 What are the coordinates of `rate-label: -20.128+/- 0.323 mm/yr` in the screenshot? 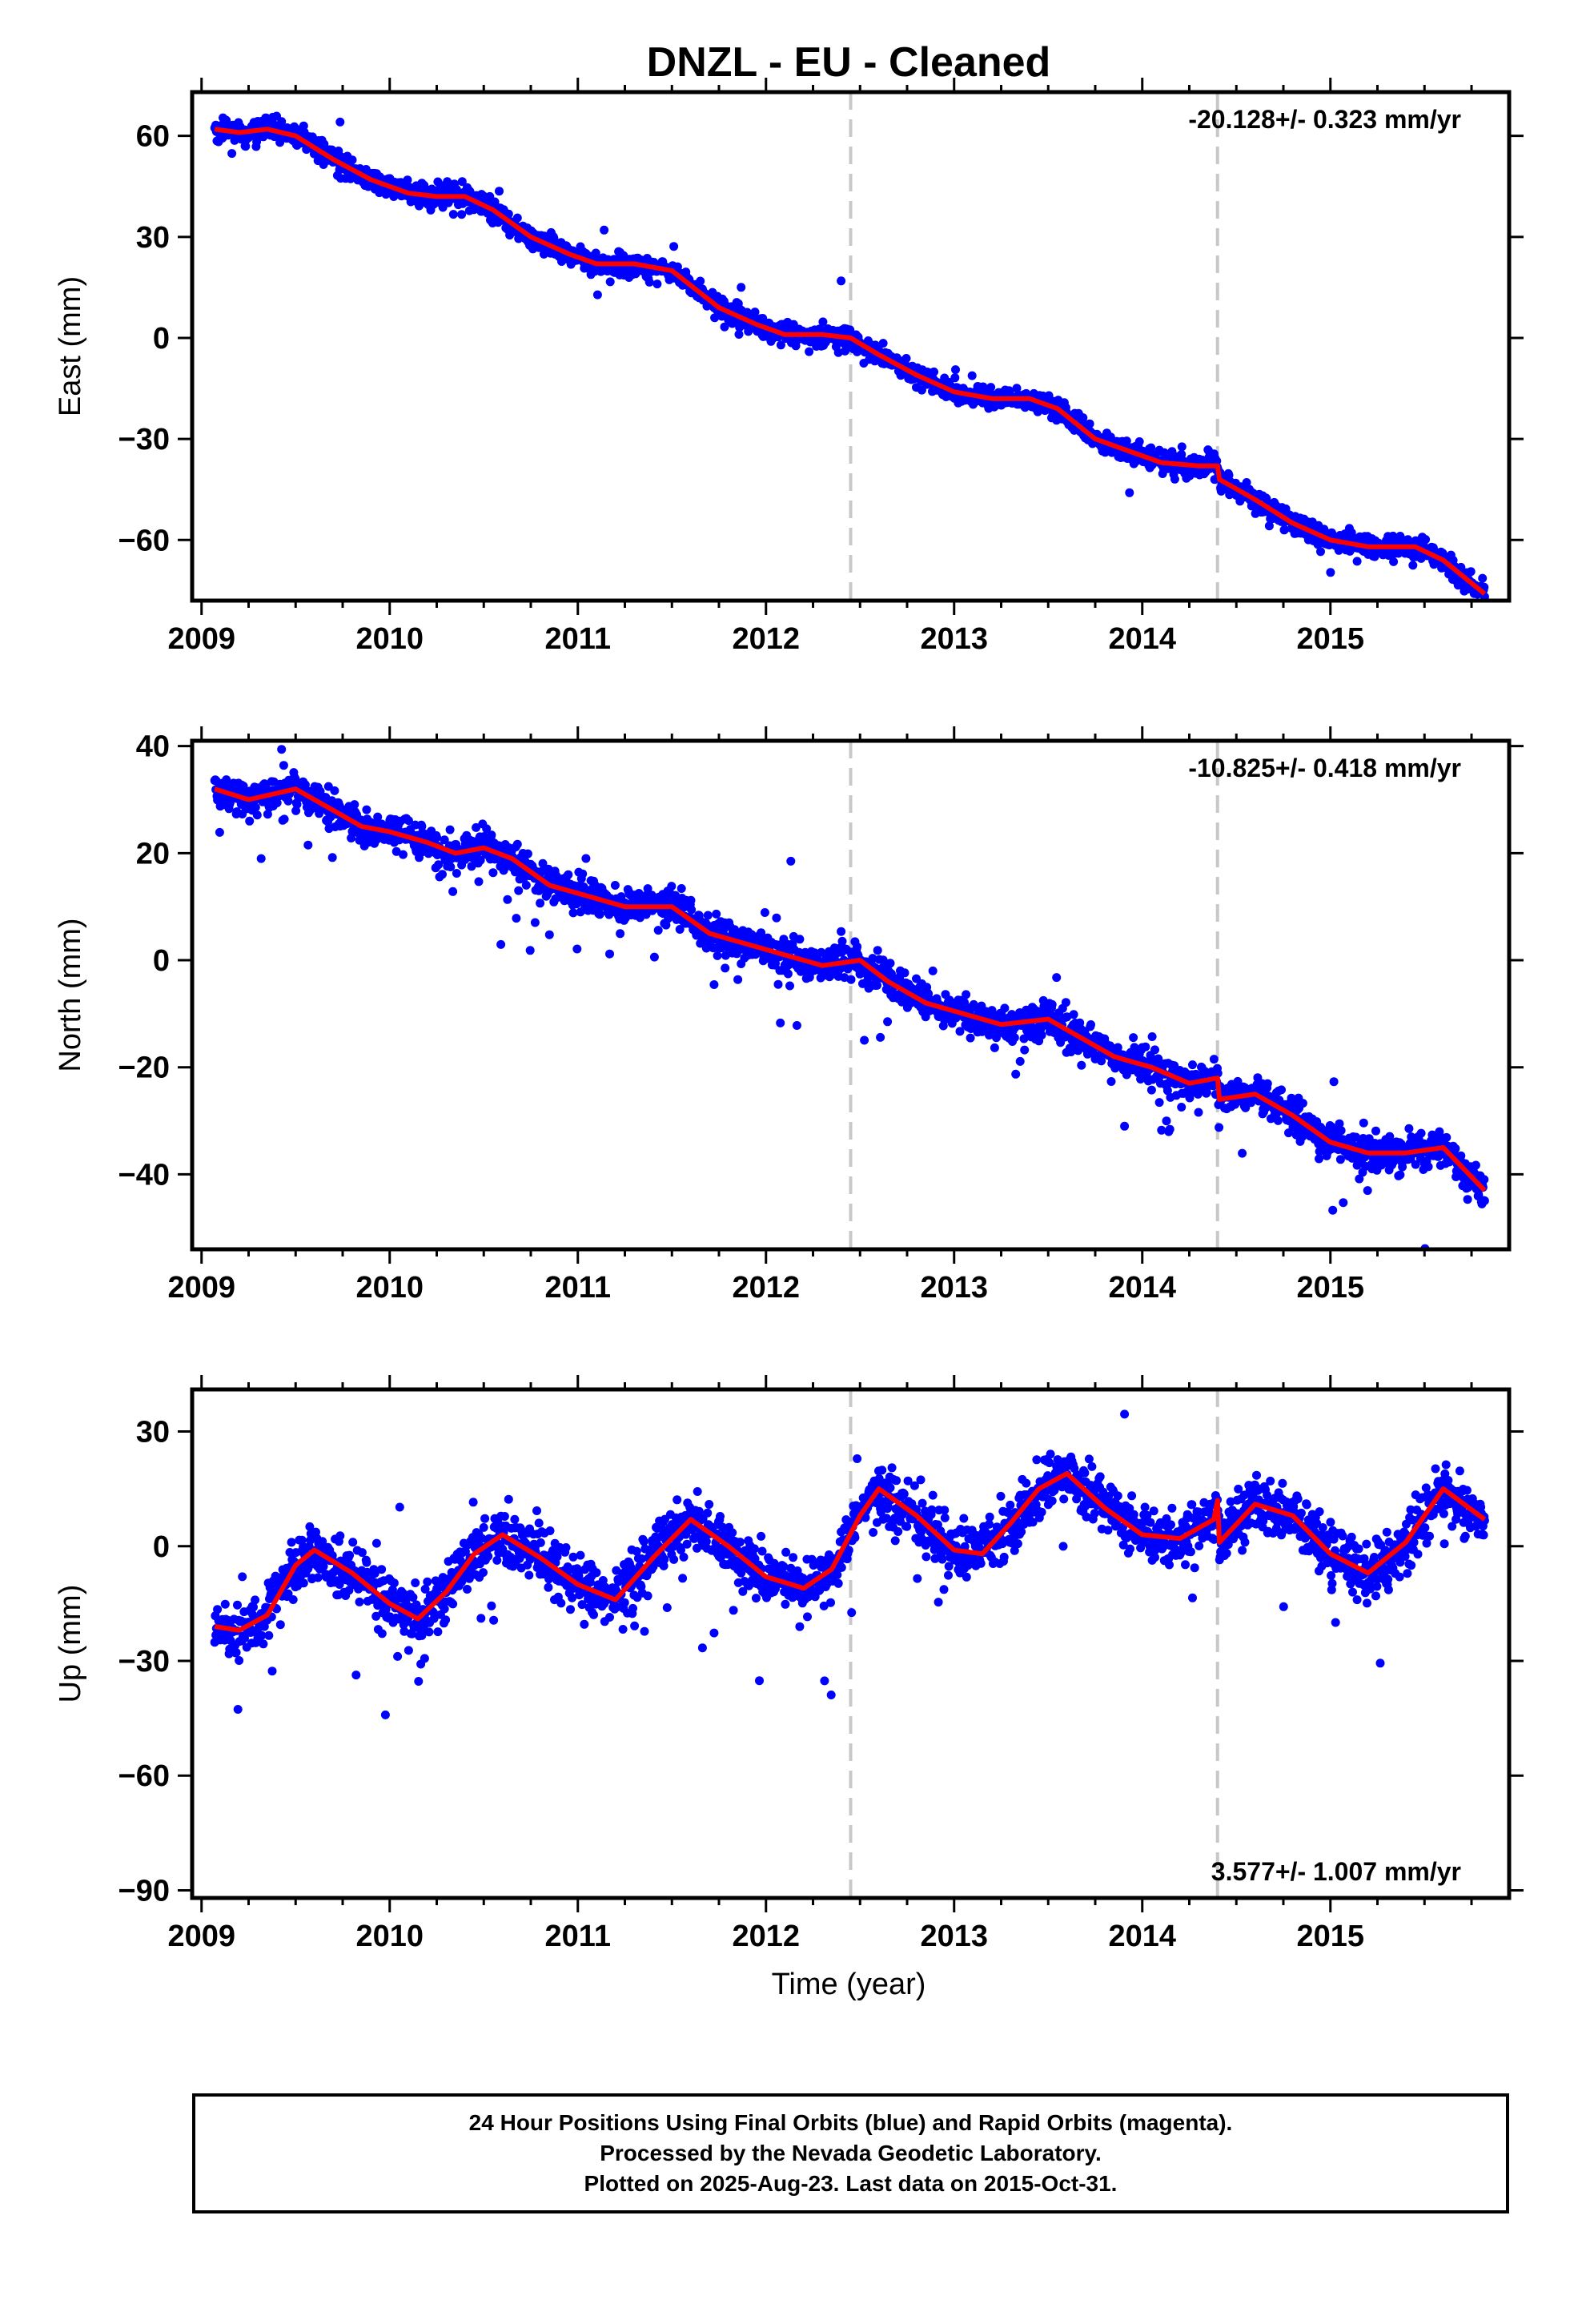 It's located at (1325, 119).